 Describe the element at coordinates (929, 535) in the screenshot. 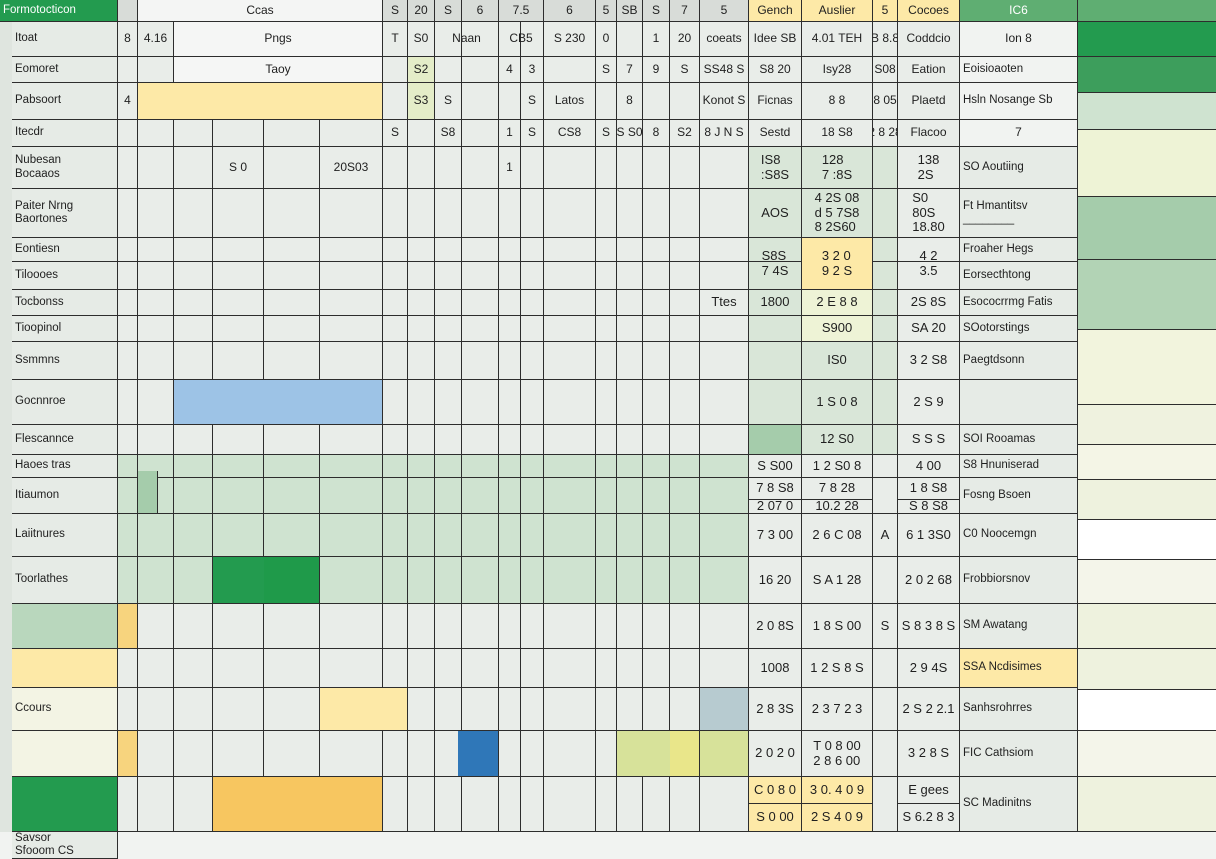

I see `value-cell: 6 1 3S0` at that location.